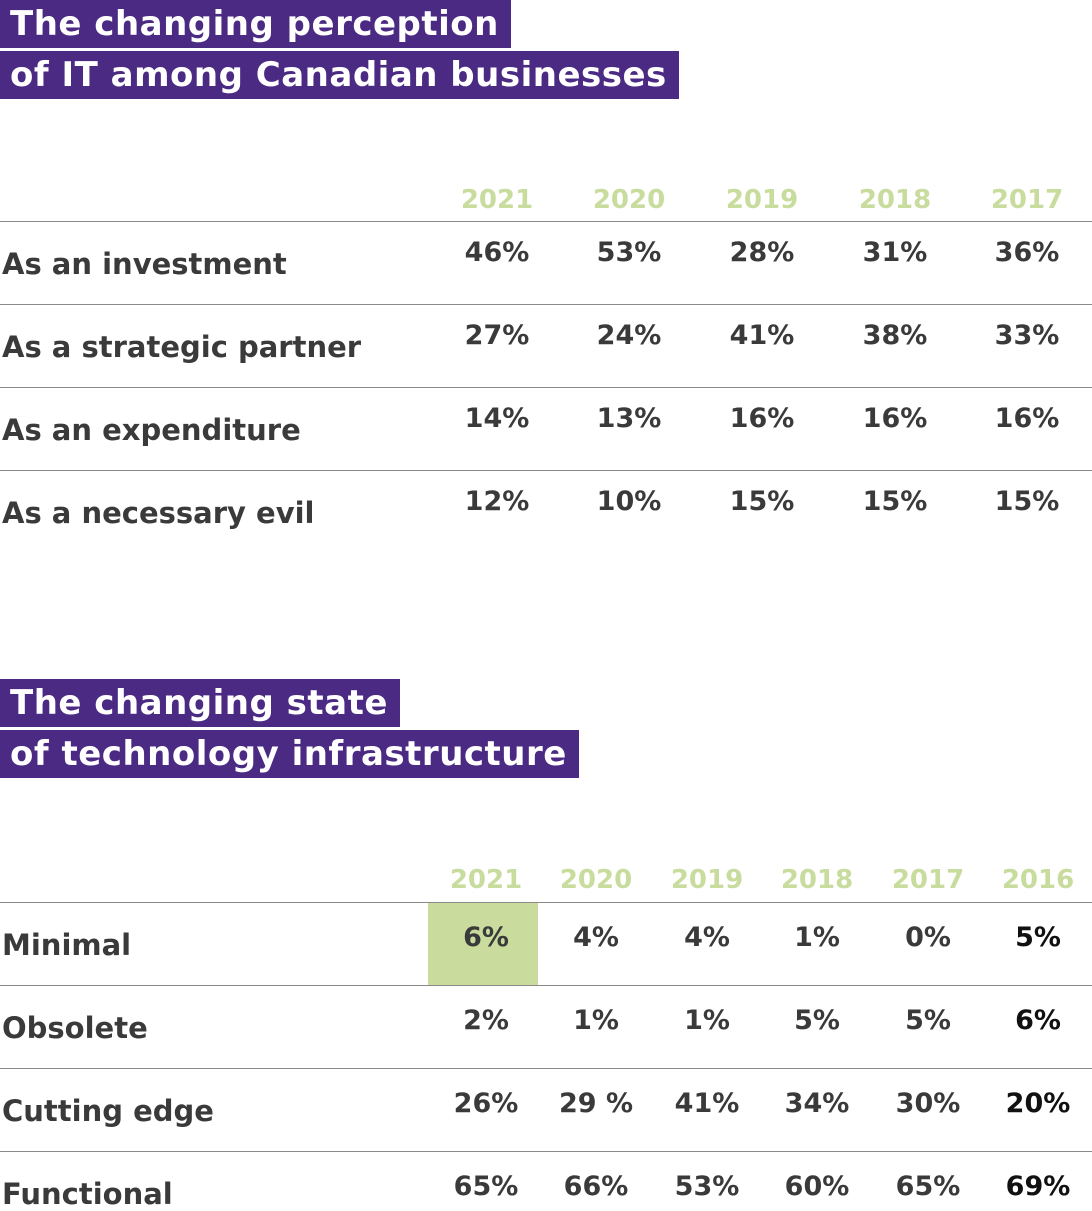 The width and height of the screenshot is (1092, 1211). I want to click on t1-value-cell: 31%, so click(895, 252).